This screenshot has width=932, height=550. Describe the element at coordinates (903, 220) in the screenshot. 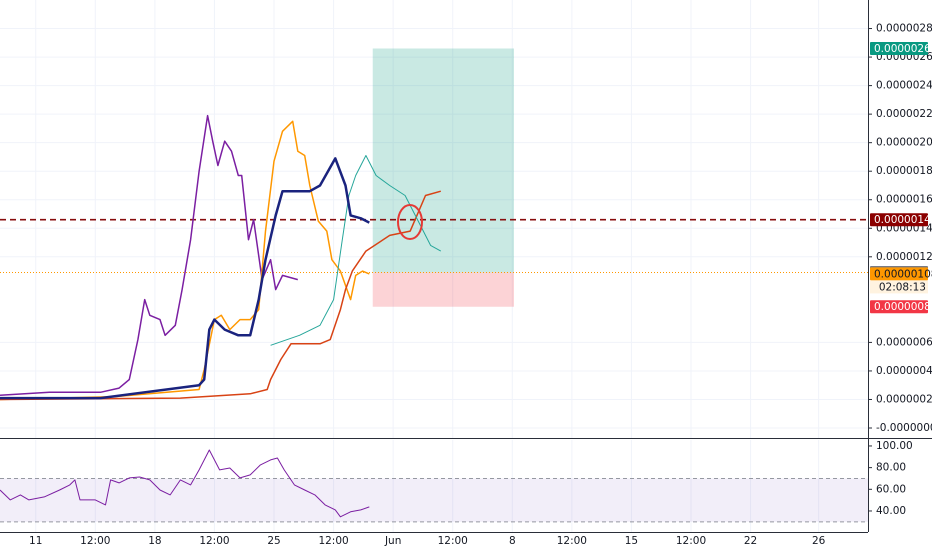

I see `price-badge-label: 0.00000146` at that location.